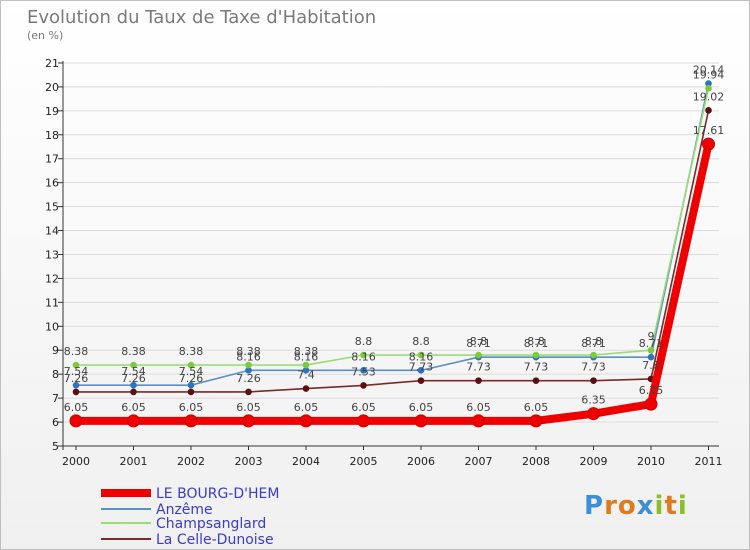  What do you see at coordinates (52, 231) in the screenshot?
I see `y-tick-label: 14` at bounding box center [52, 231].